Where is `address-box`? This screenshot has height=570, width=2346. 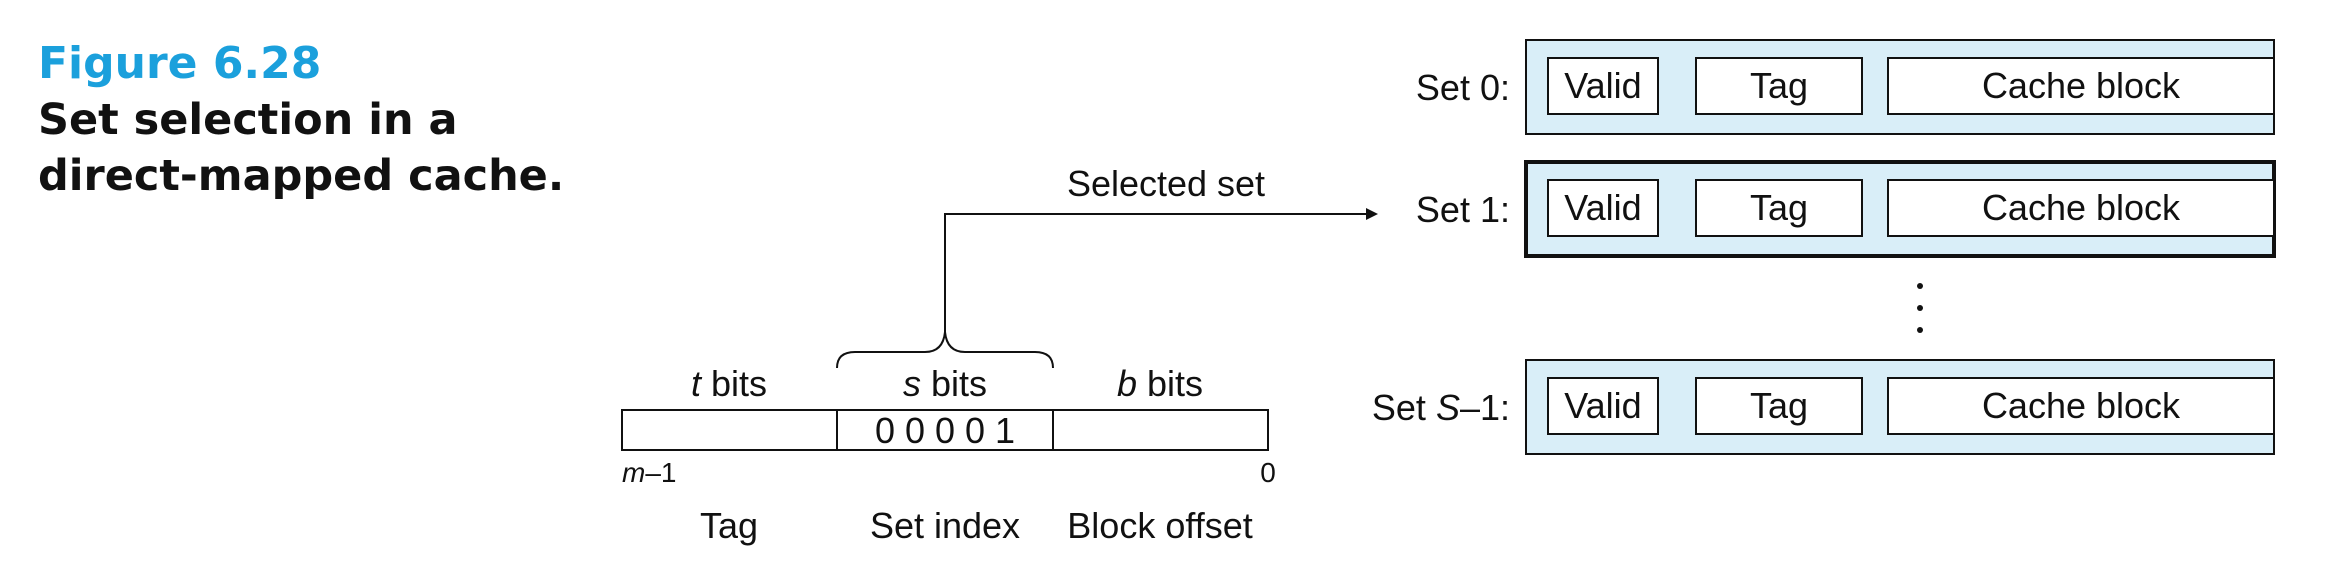
address-box is located at coordinates (945, 430).